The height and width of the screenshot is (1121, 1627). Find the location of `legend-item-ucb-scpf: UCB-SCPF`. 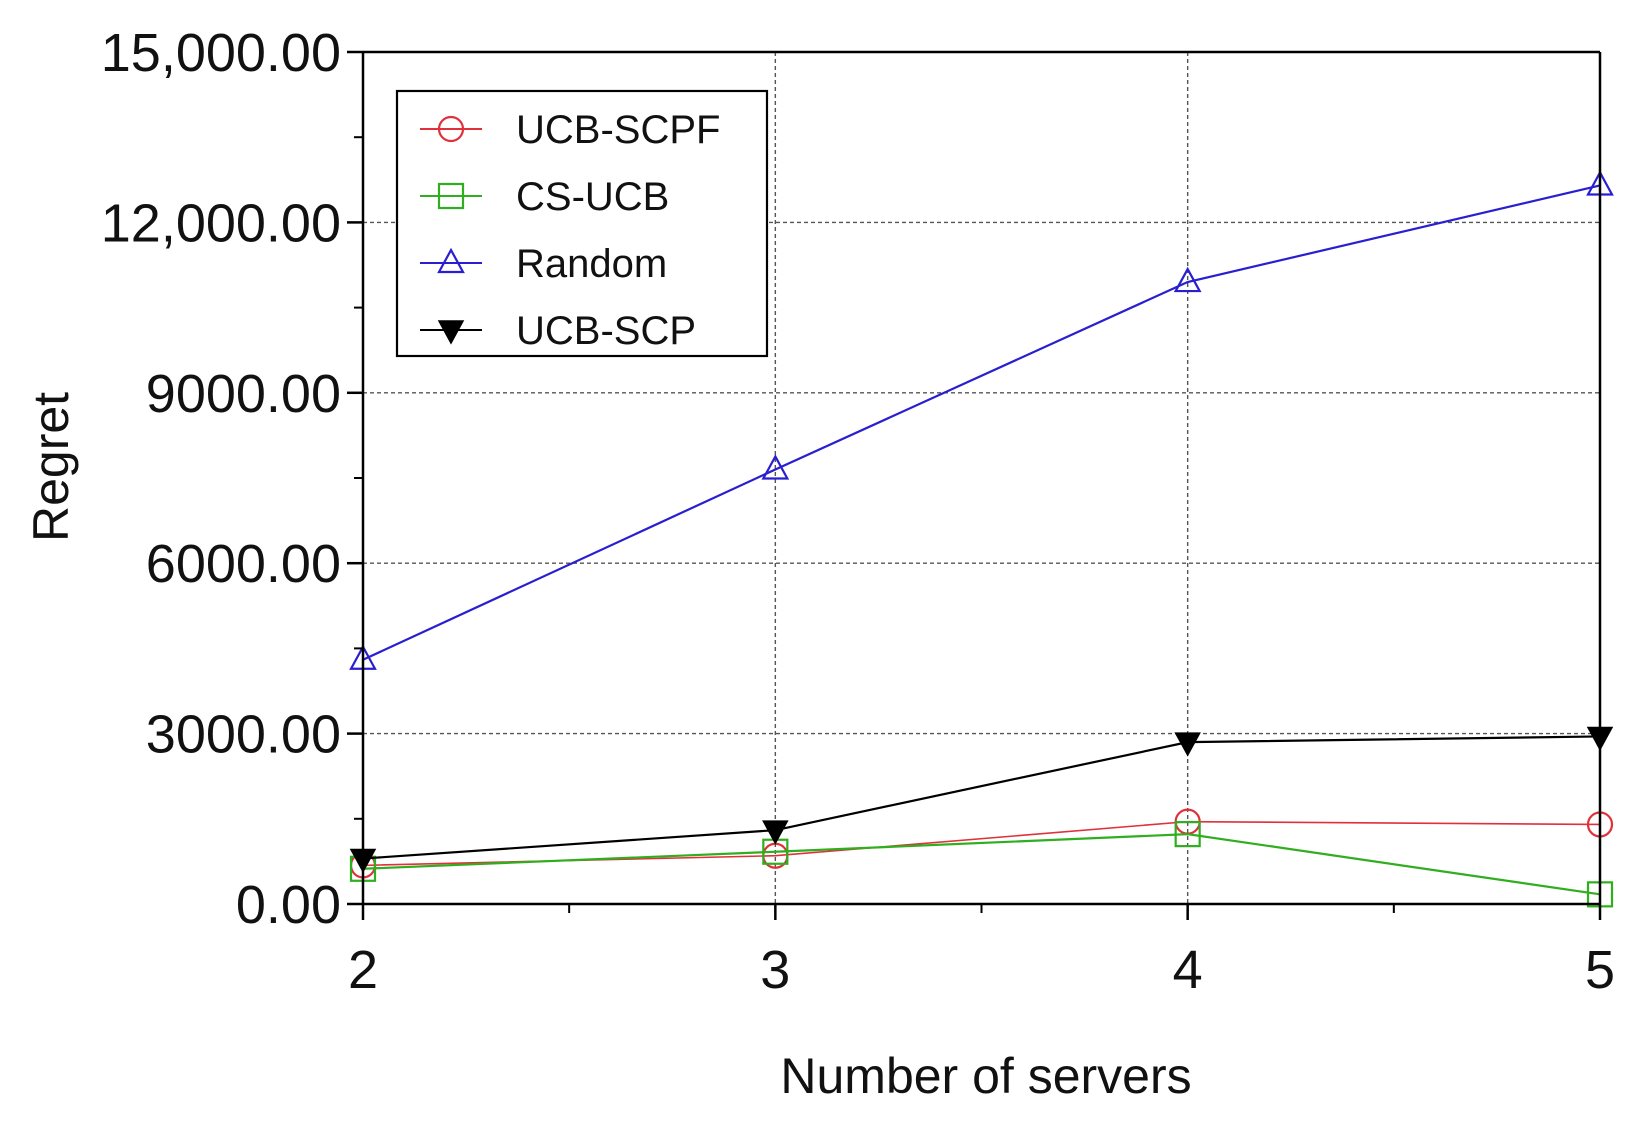

legend-item-ucb-scpf: UCB-SCPF is located at coordinates (570, 130).